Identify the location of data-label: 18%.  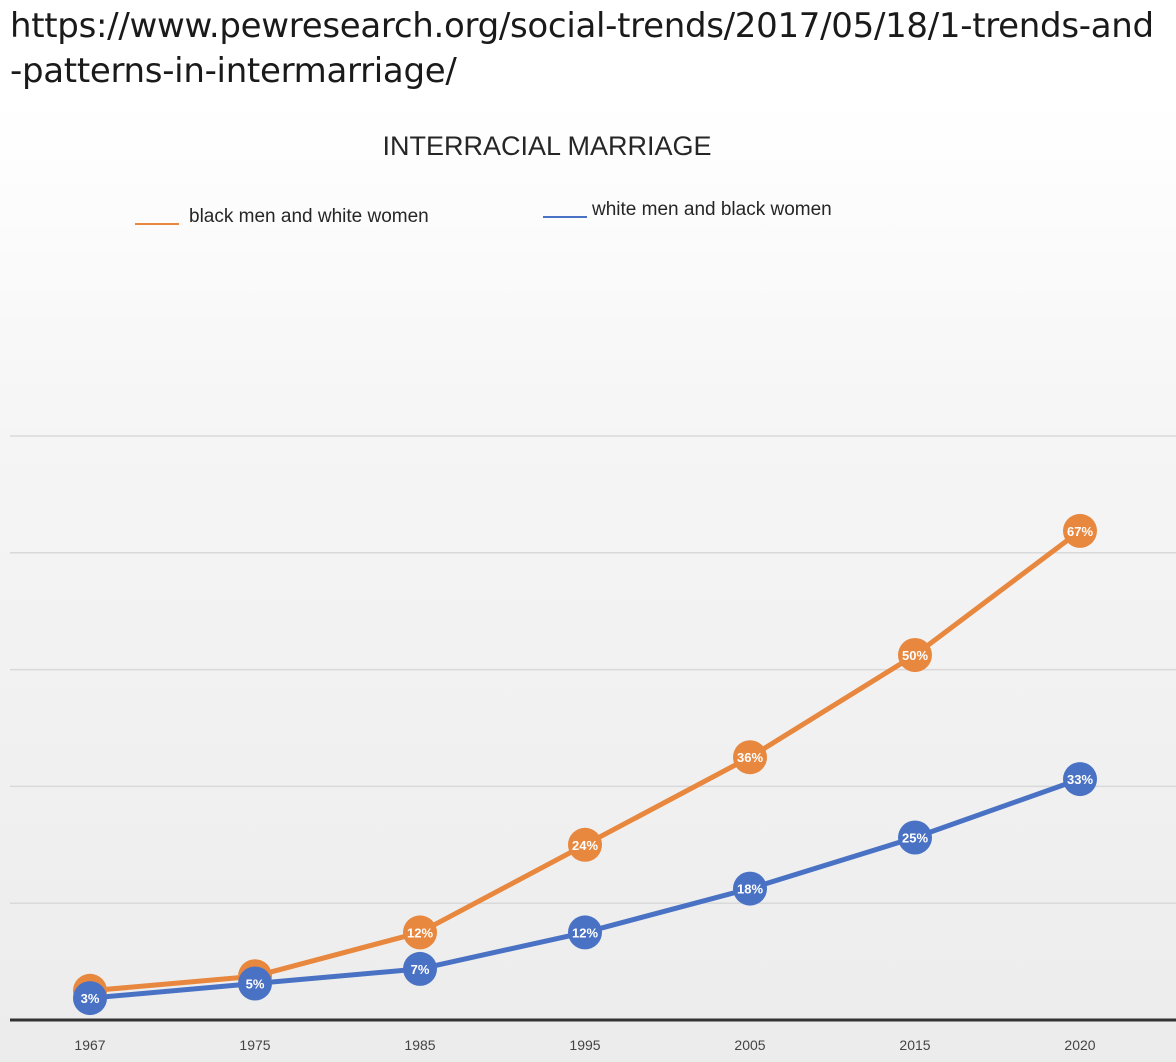
(750, 889).